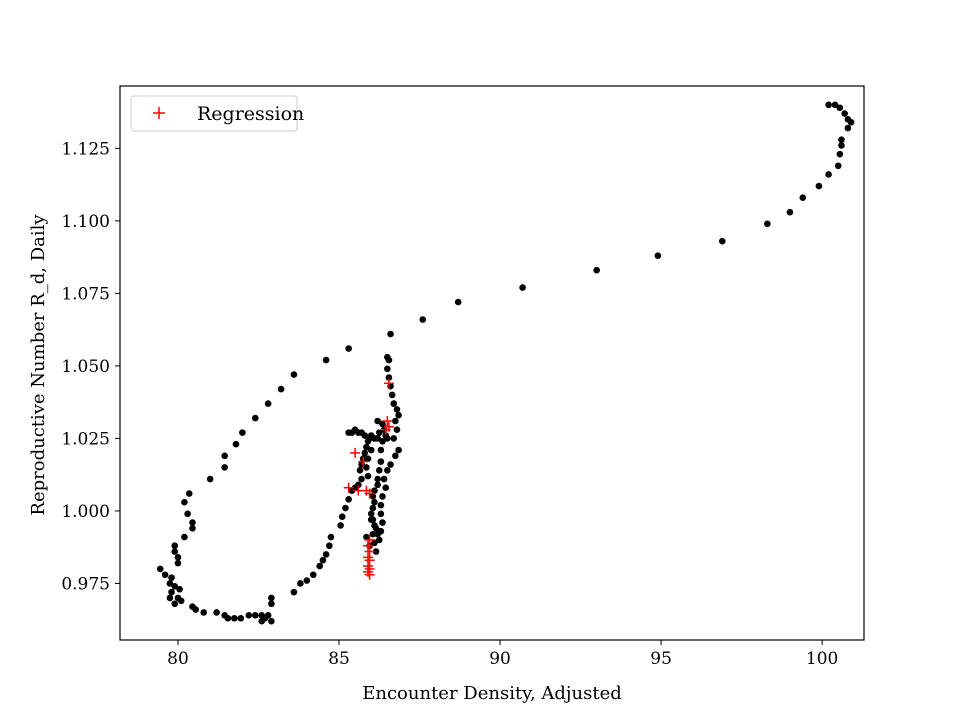  What do you see at coordinates (500, 659) in the screenshot?
I see `x-tick-label: 90` at bounding box center [500, 659].